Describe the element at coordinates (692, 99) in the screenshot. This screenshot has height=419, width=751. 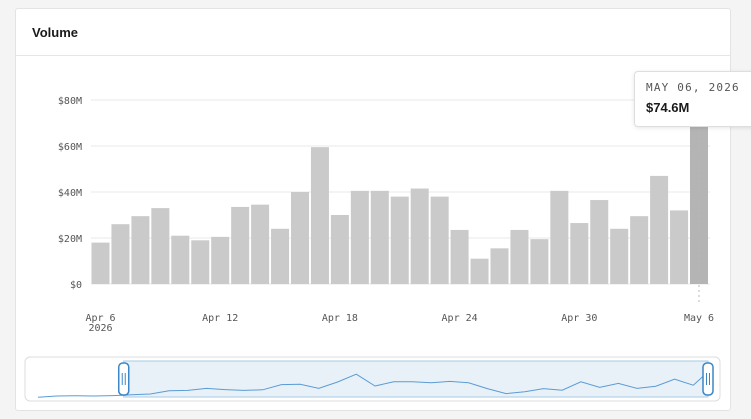
I see `chart-tooltip: MAY 06, 2026 $74.6M` at that location.